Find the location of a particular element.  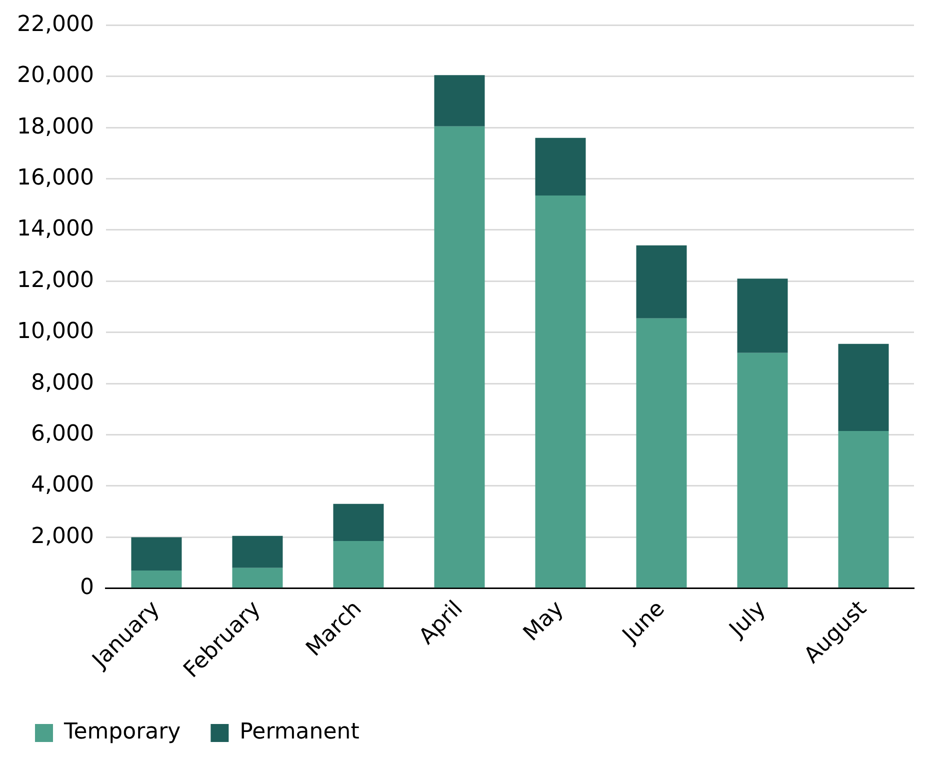

y-tick-label: 8,000 is located at coordinates (62, 383).